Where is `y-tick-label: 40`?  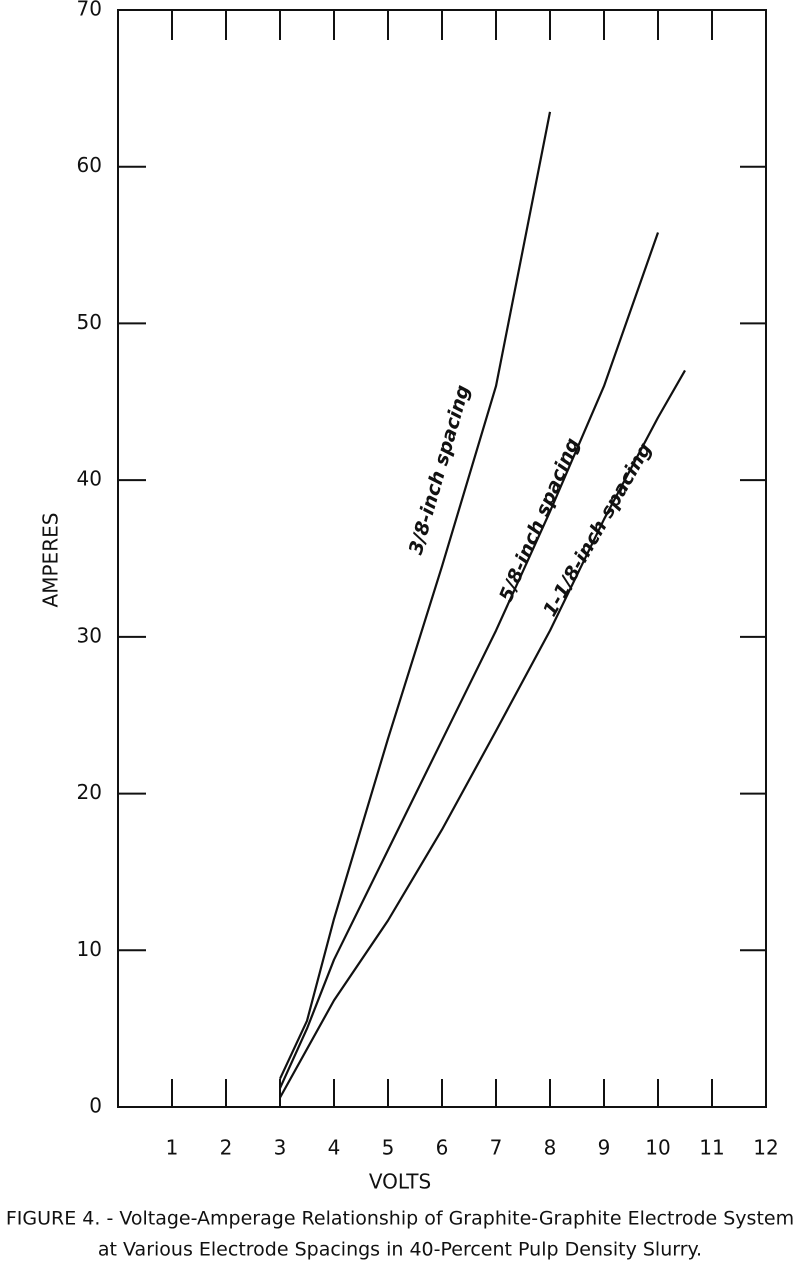
y-tick-label: 40 is located at coordinates (89, 479).